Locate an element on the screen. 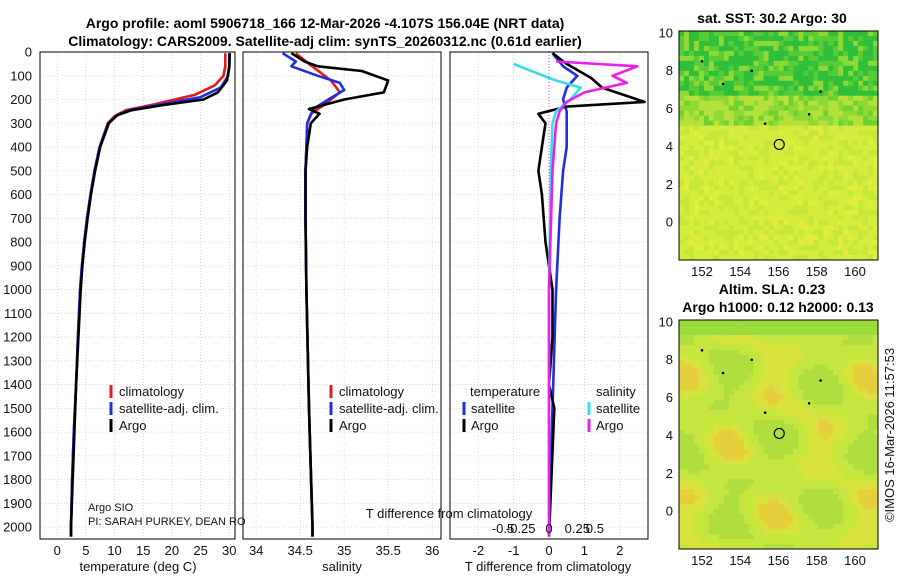 The height and width of the screenshot is (580, 900). legend-satellite: satellite-adj. clim. is located at coordinates (169, 408).